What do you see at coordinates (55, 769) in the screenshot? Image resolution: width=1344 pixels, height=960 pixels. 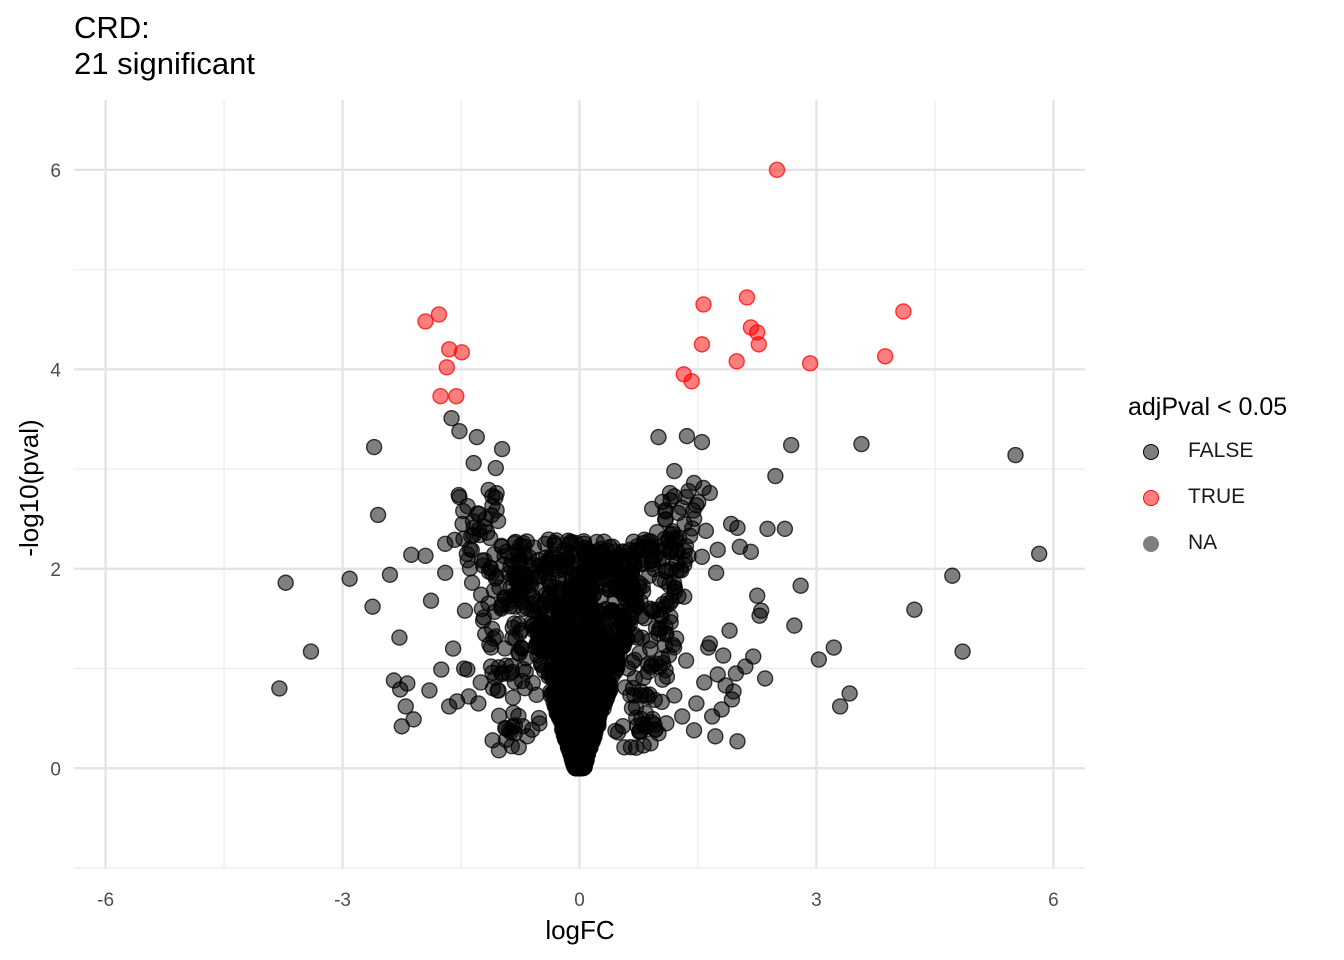 I see `y-tick-label: 0` at bounding box center [55, 769].